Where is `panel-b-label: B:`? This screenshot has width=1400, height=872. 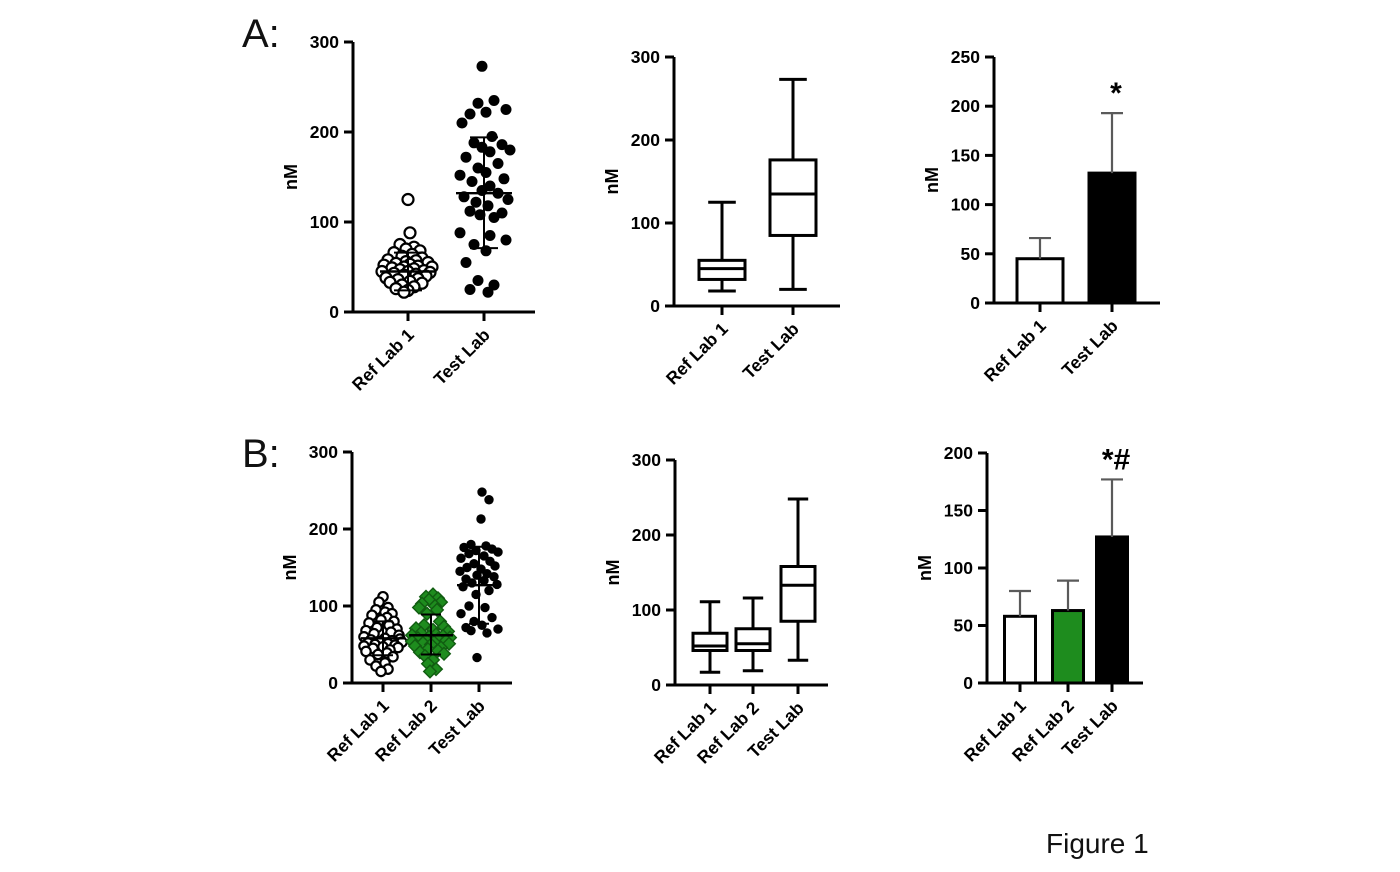 panel-b-label: B: is located at coordinates (261, 454).